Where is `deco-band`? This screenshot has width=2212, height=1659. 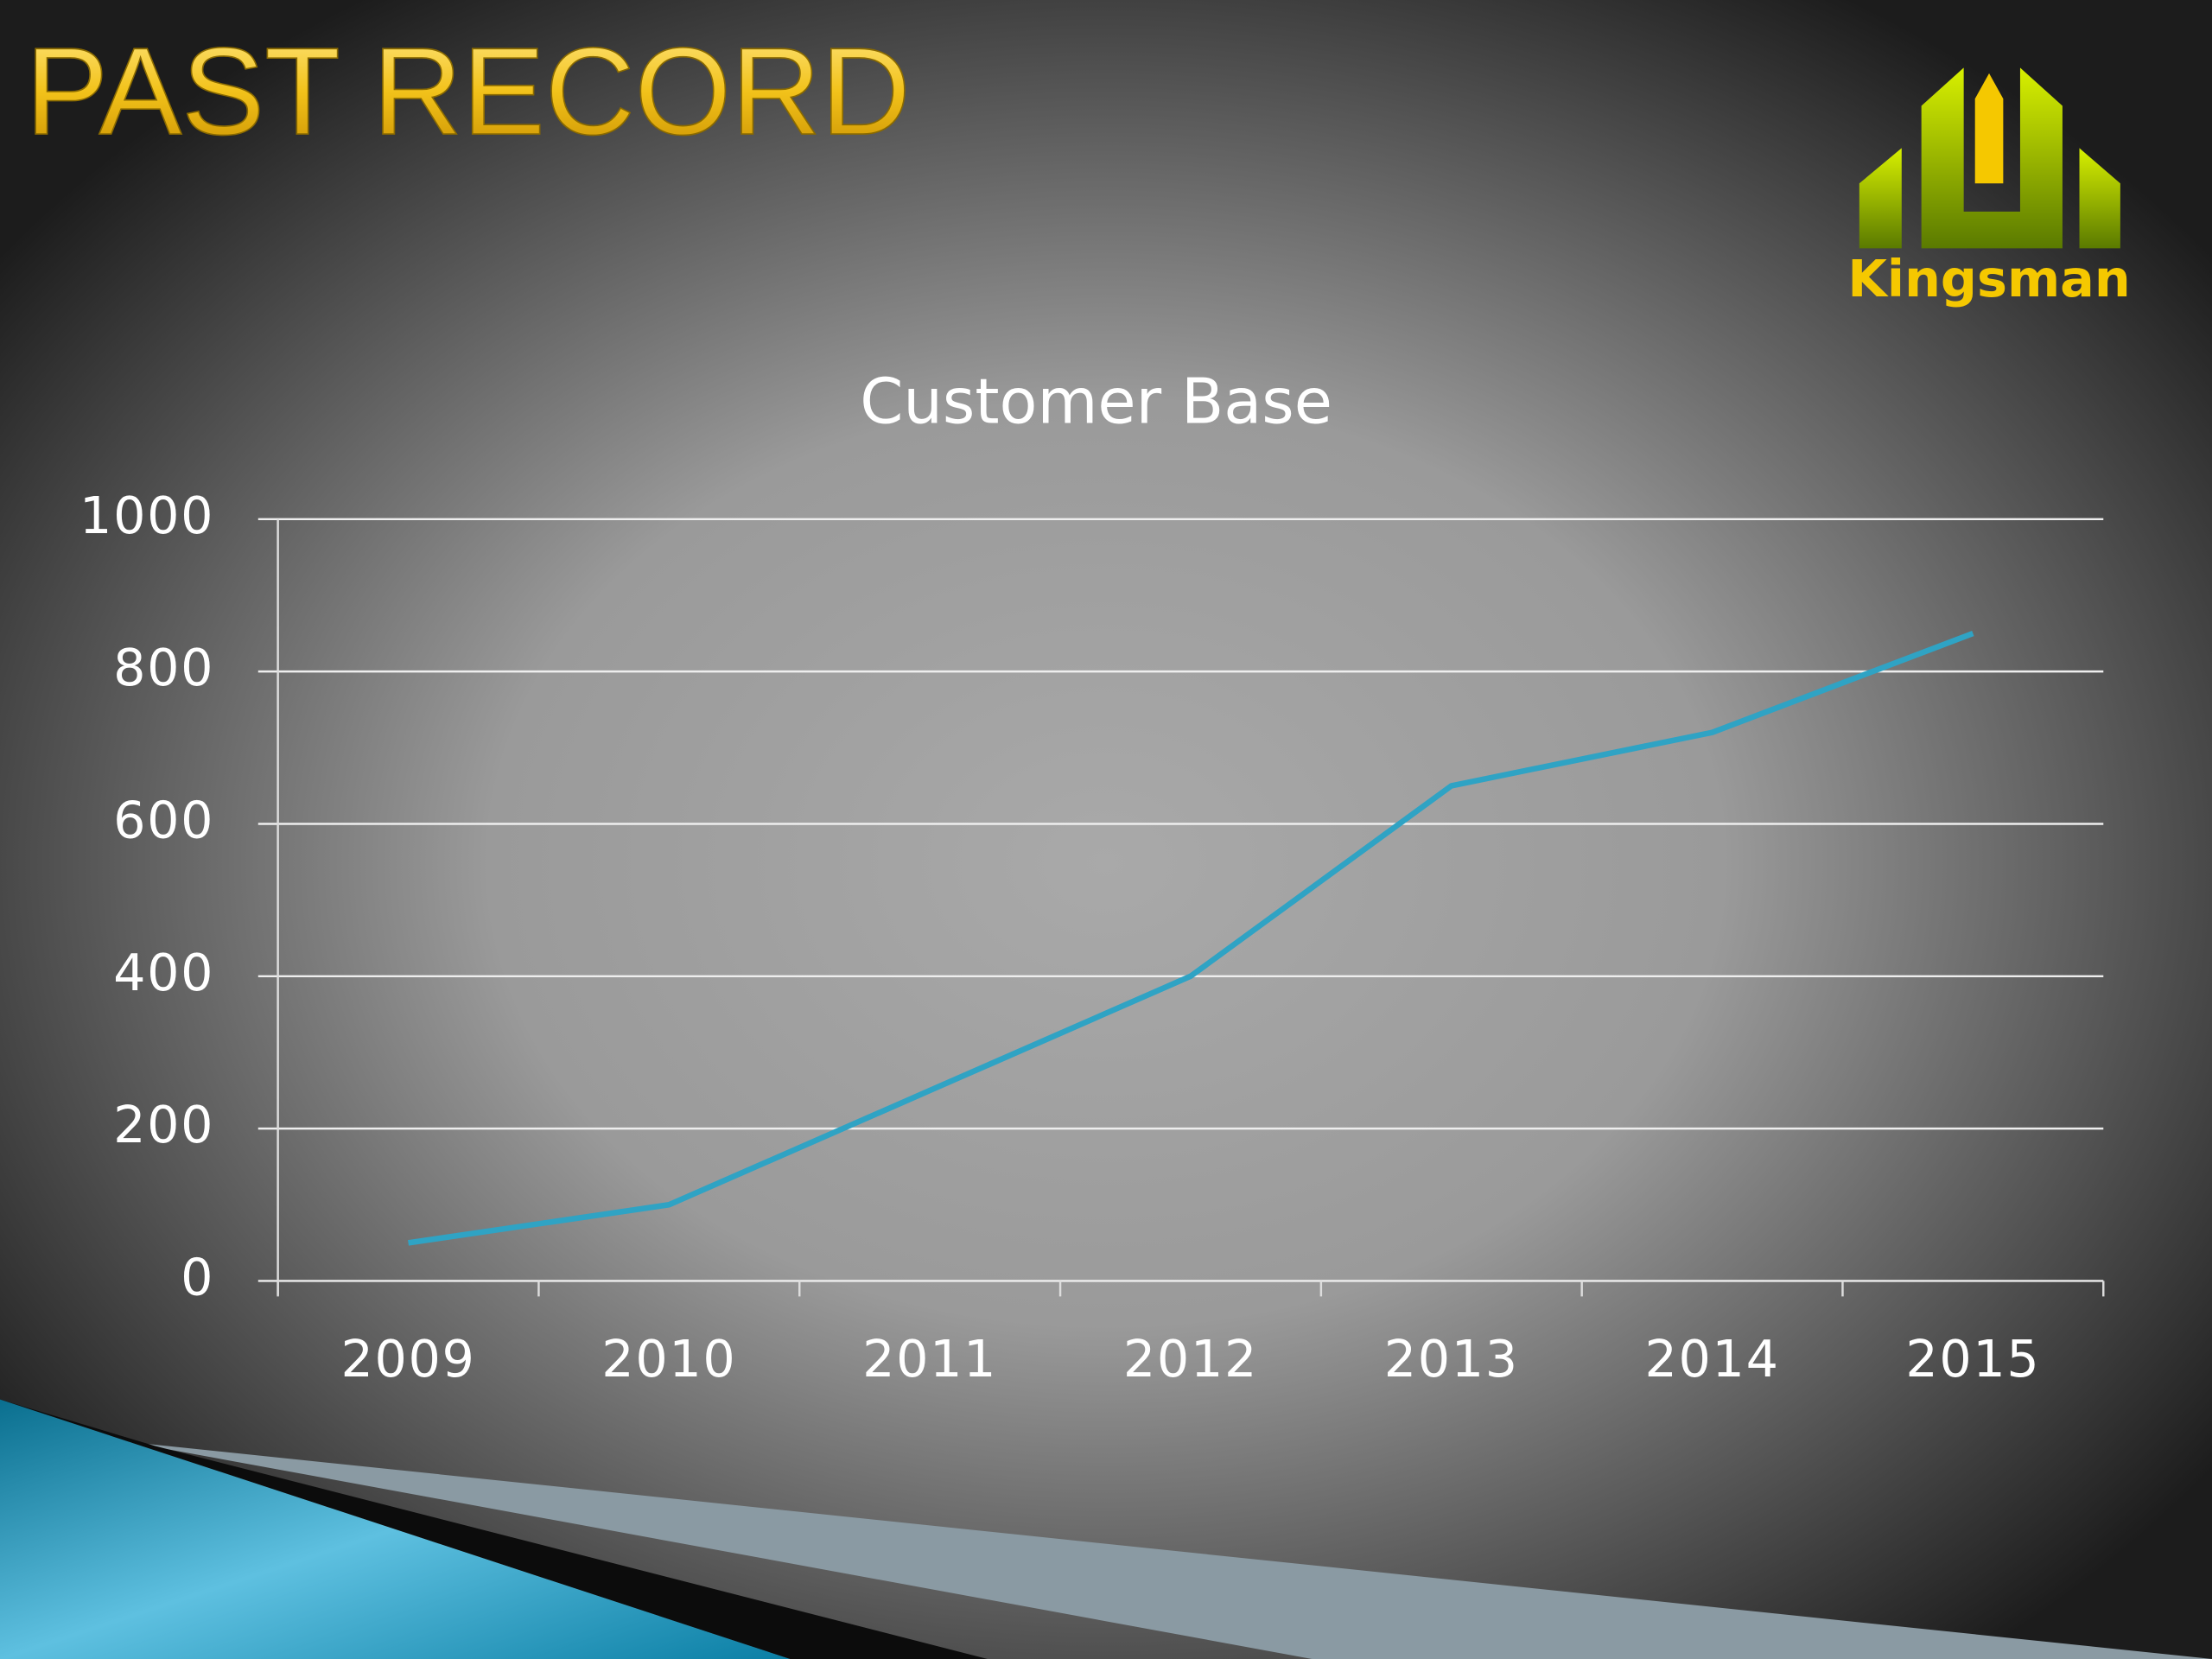 deco-band is located at coordinates (1169, 1550).